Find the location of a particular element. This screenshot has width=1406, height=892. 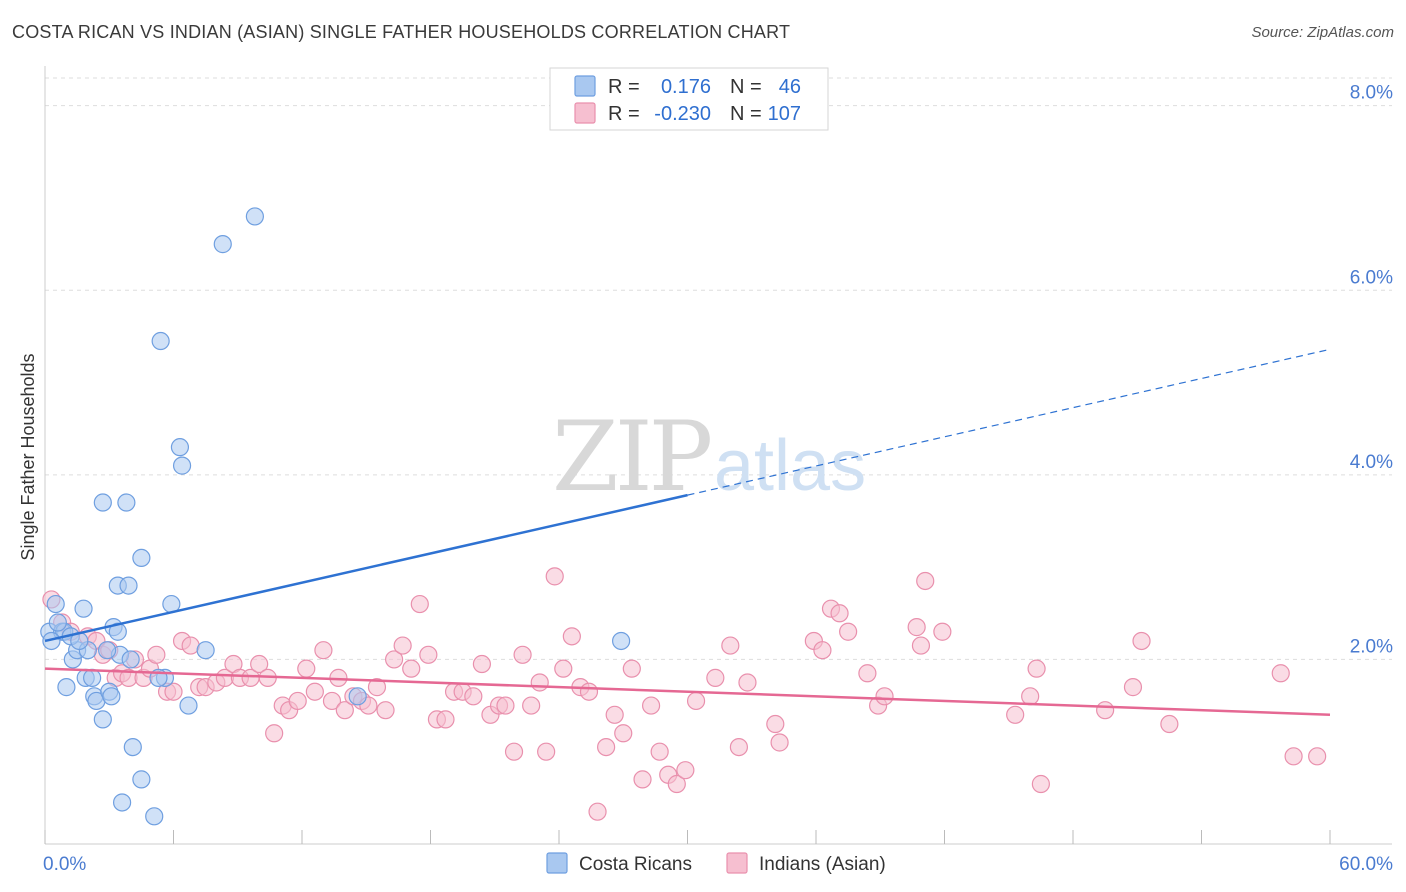

bottom-legend-swatch-indians-asian is located at coordinates (737, 863).